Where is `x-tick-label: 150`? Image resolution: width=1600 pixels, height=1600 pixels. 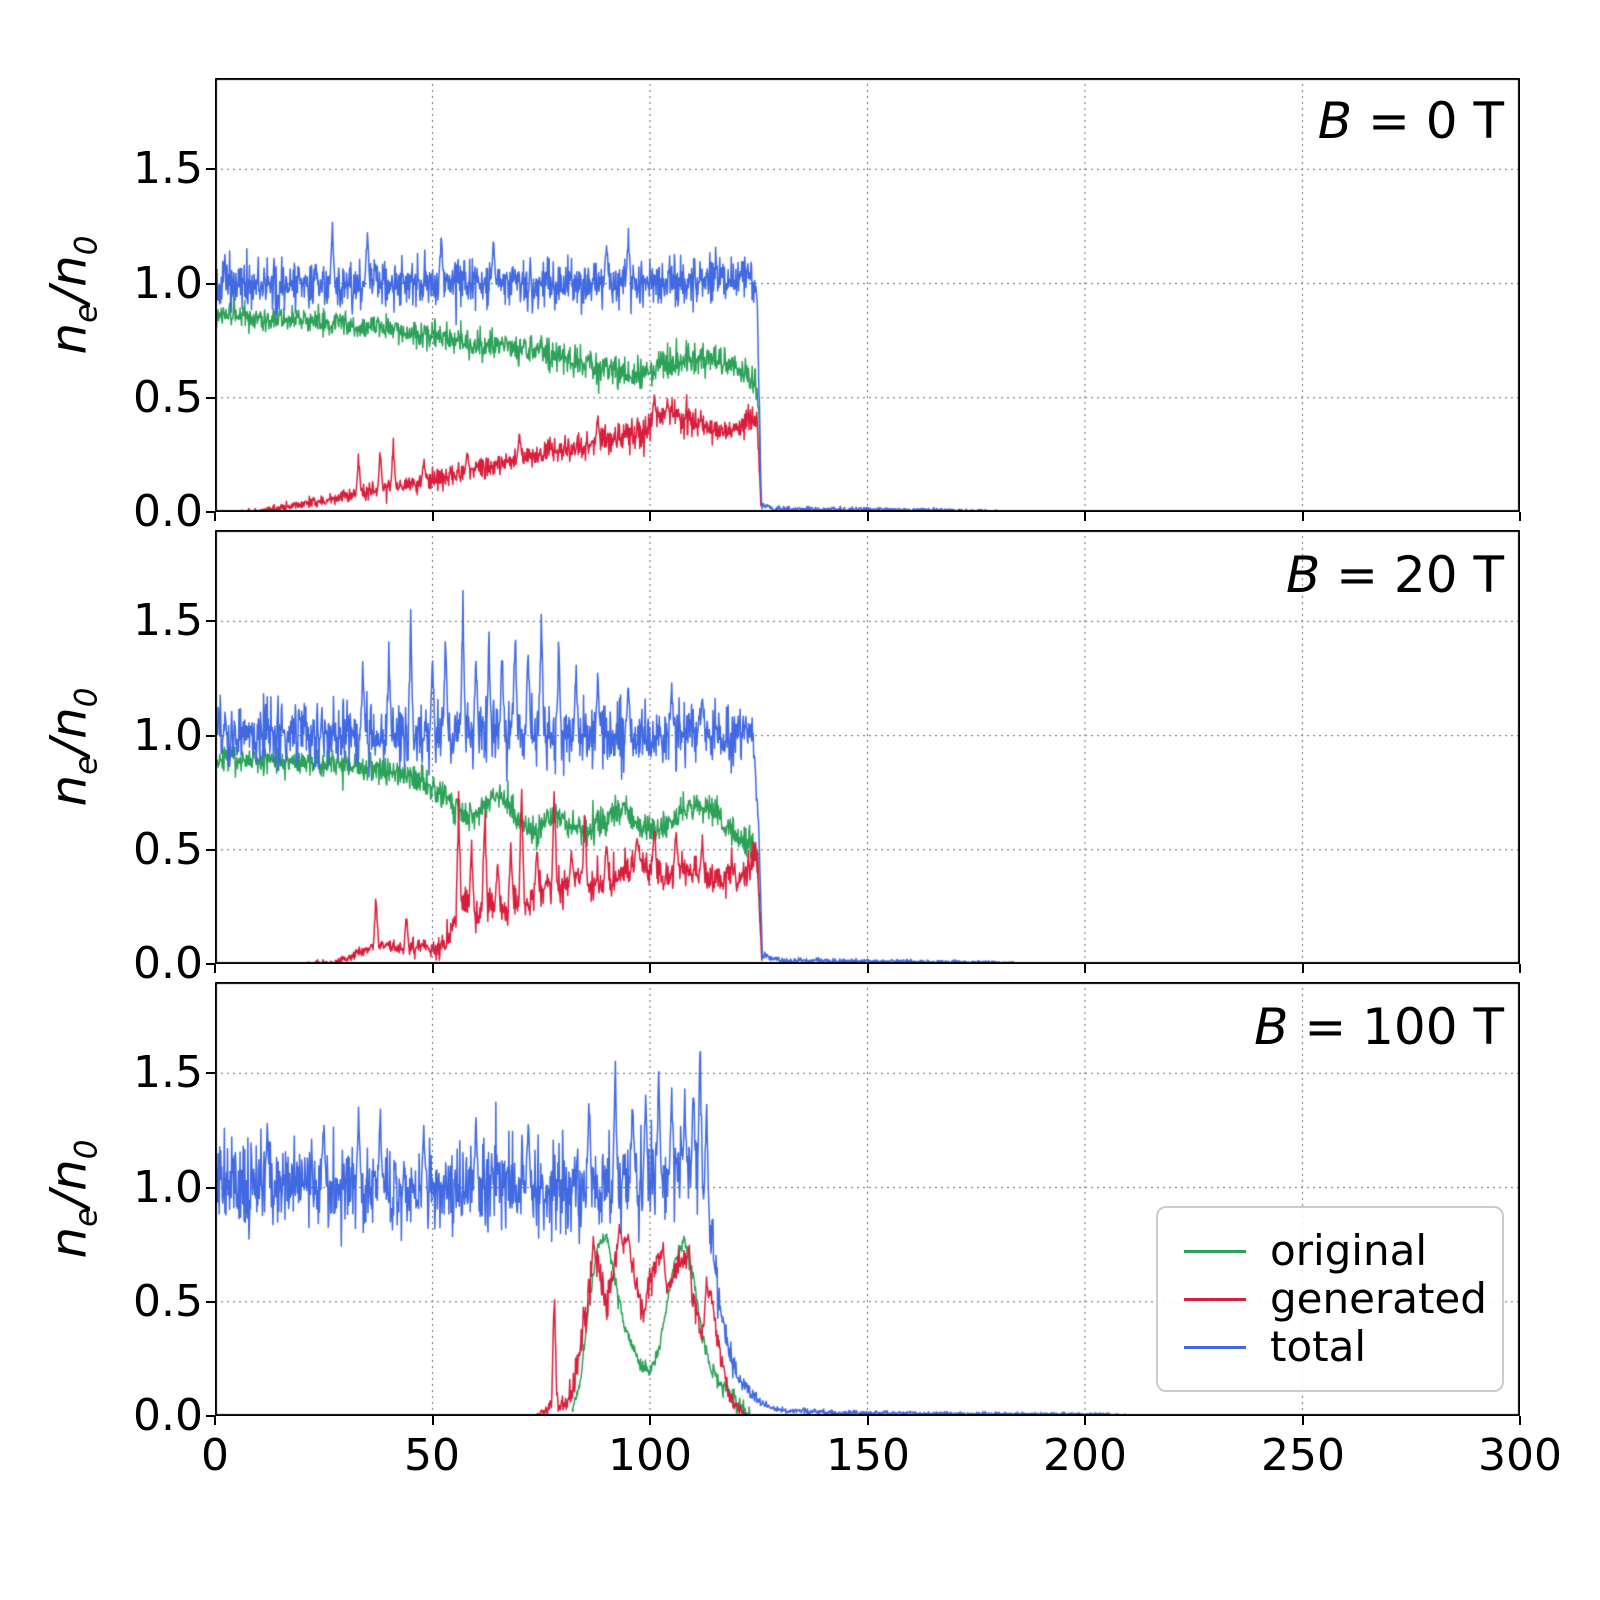 x-tick-label: 150 is located at coordinates (868, 1455).